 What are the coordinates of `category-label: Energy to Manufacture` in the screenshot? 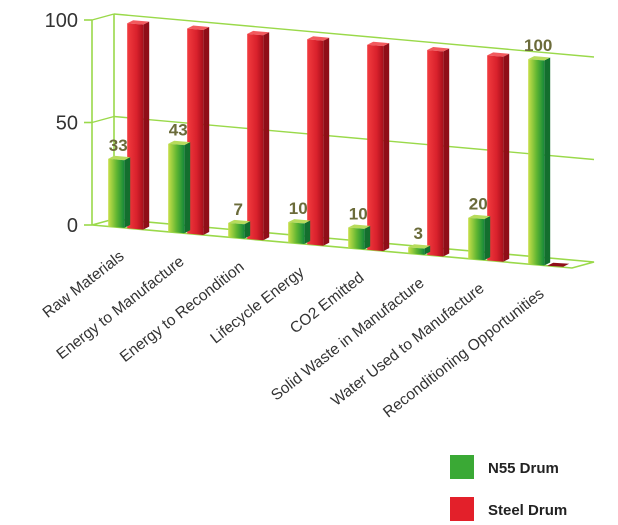 It's located at (120, 308).